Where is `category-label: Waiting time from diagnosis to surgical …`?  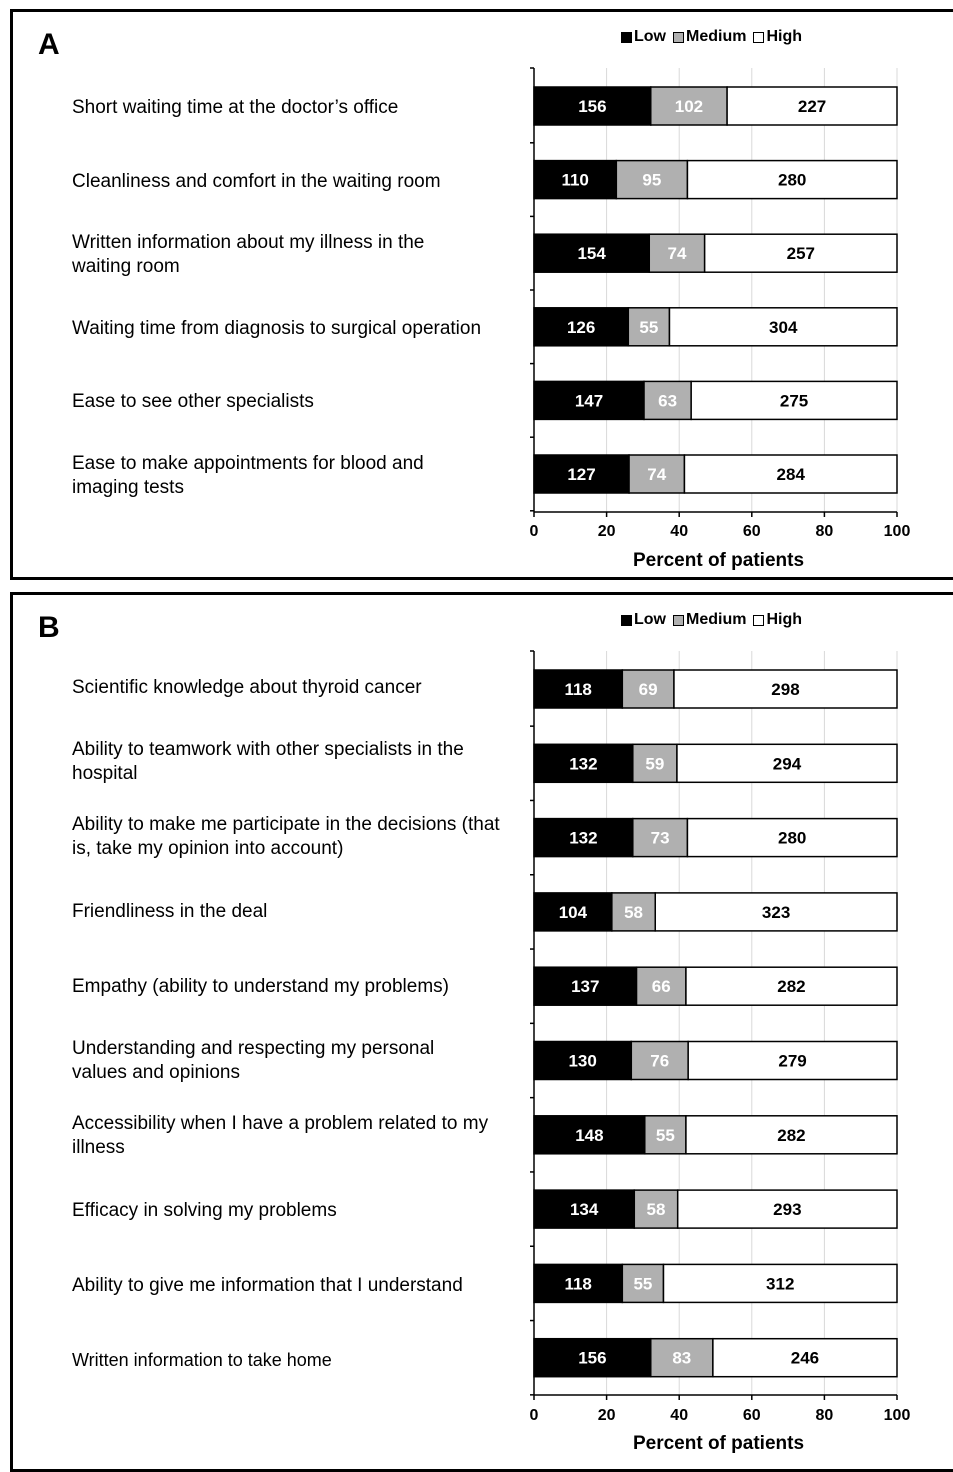
category-label: Waiting time from diagnosis to surgical … is located at coordinates (277, 328).